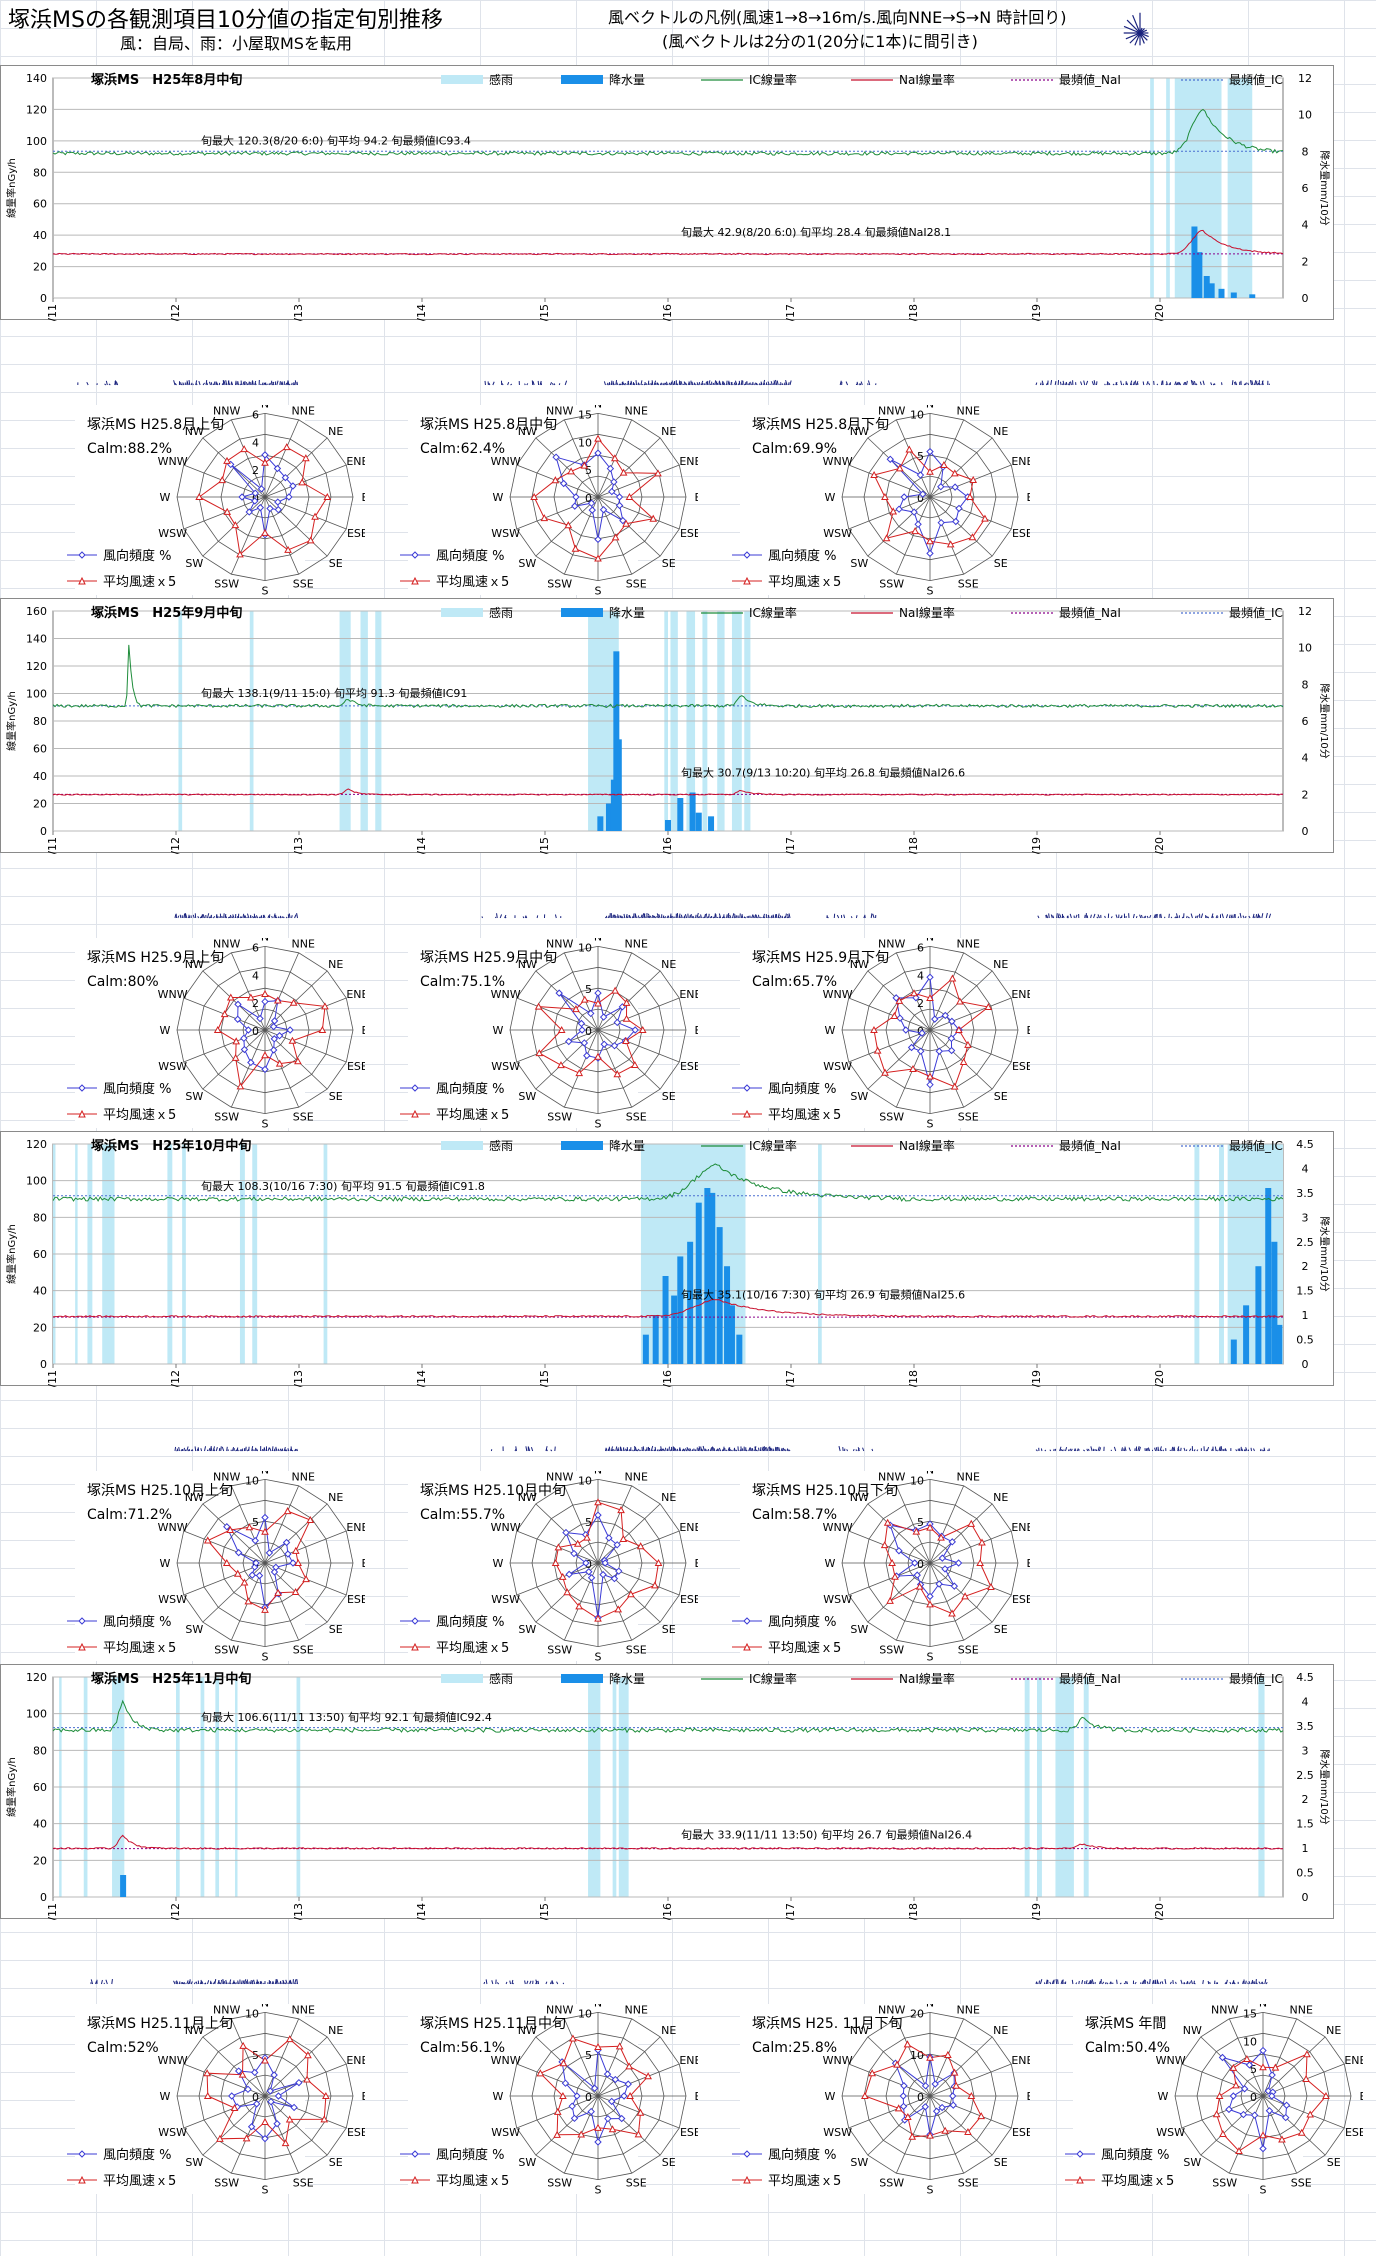  What do you see at coordinates (271, 1040) in the screenshot?
I see `wind-speed-polygon` at bounding box center [271, 1040].